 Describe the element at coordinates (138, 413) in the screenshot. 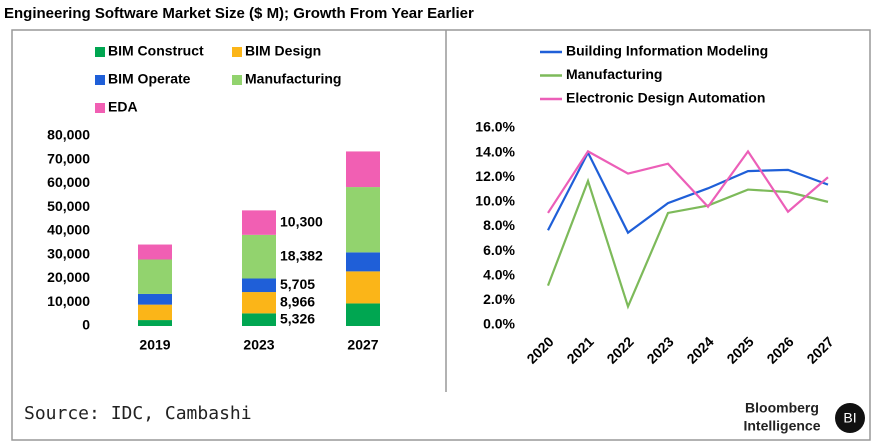

I see `source: Source: IDC, Cambashi` at that location.